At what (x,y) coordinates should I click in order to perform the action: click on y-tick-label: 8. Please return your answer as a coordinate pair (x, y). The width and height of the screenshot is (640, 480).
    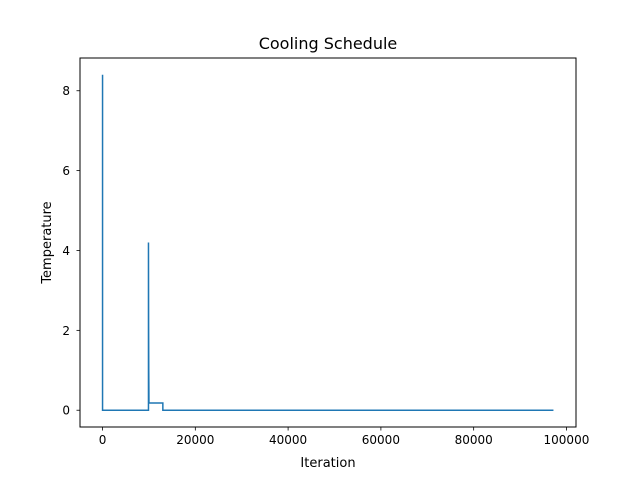
    Looking at the image, I should click on (66, 91).